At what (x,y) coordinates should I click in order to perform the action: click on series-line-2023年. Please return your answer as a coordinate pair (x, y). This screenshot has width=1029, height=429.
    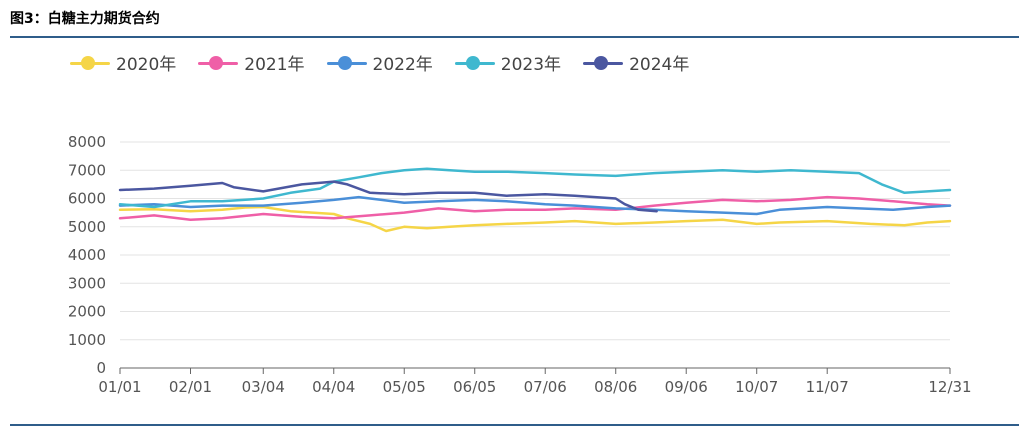
    Looking at the image, I should click on (535, 188).